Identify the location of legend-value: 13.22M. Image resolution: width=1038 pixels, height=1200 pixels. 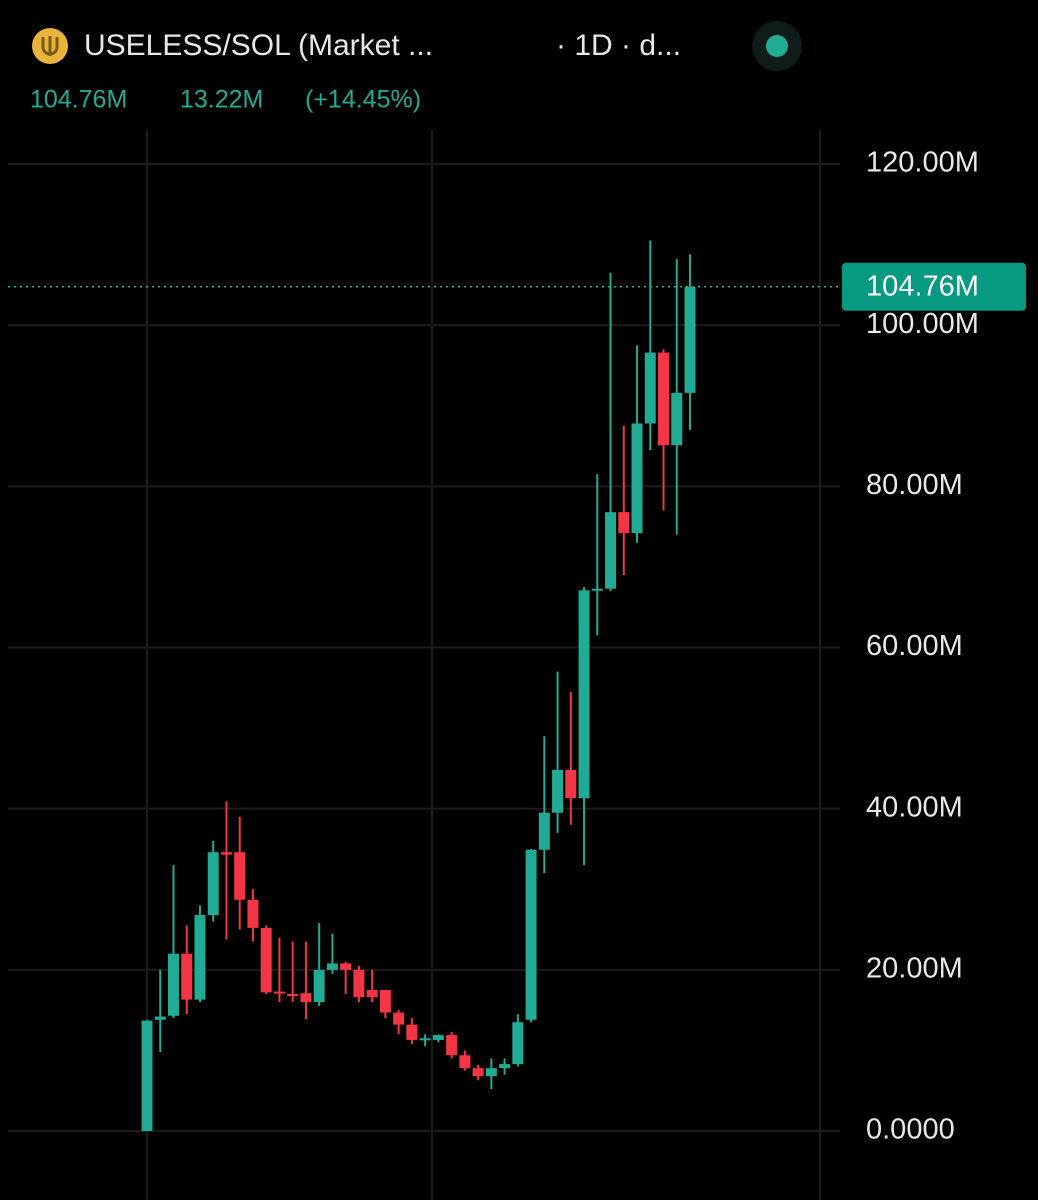
(221, 100).